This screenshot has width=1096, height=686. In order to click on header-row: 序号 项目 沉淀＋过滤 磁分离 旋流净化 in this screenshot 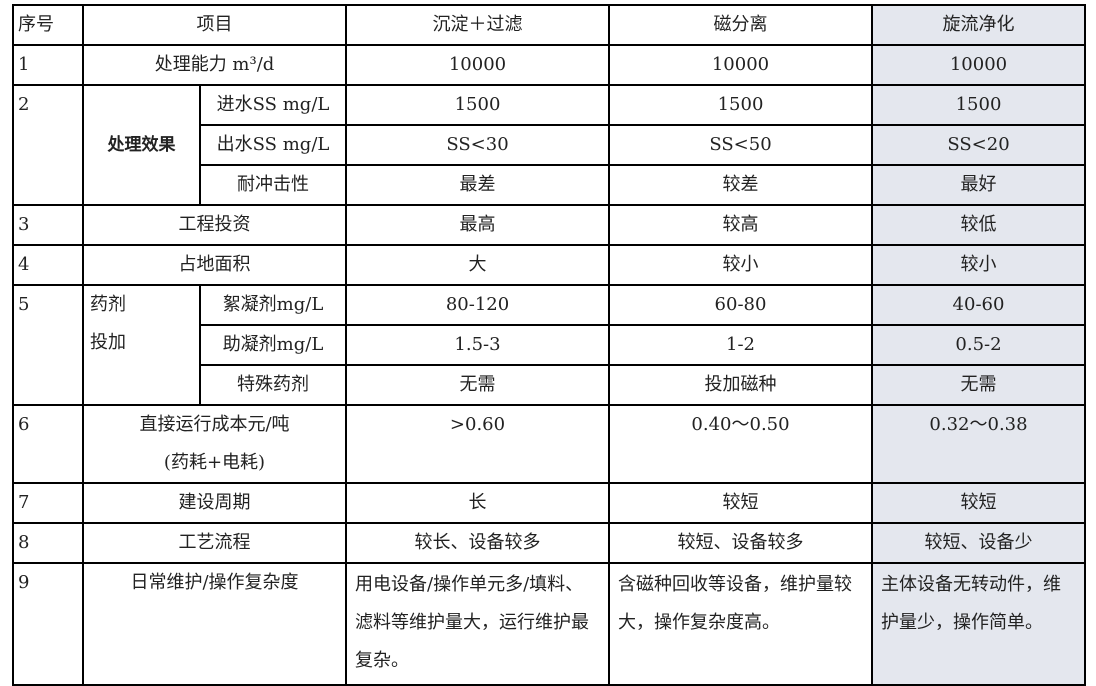, I will do `click(549, 25)`.